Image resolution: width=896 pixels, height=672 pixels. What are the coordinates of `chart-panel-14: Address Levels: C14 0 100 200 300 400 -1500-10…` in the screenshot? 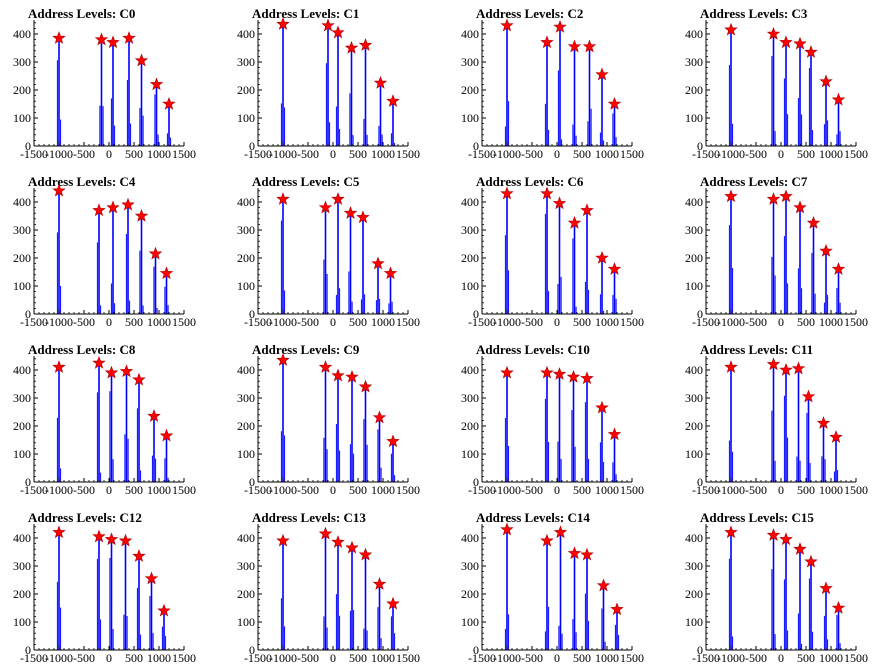 It's located at (552, 587).